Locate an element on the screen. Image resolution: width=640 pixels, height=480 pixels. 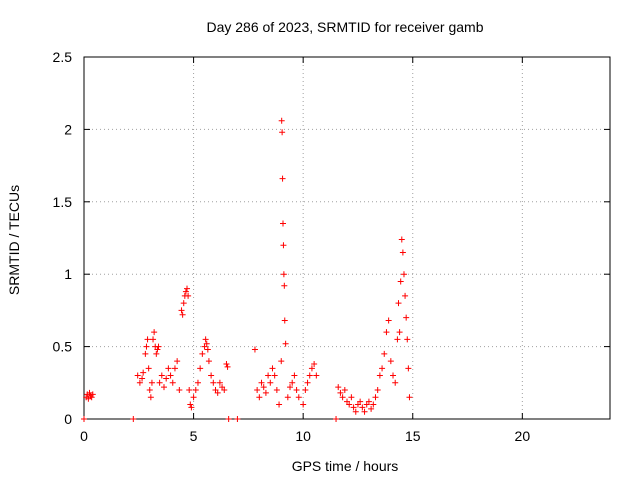
y-tick-label: 0.5 is located at coordinates (63, 347).